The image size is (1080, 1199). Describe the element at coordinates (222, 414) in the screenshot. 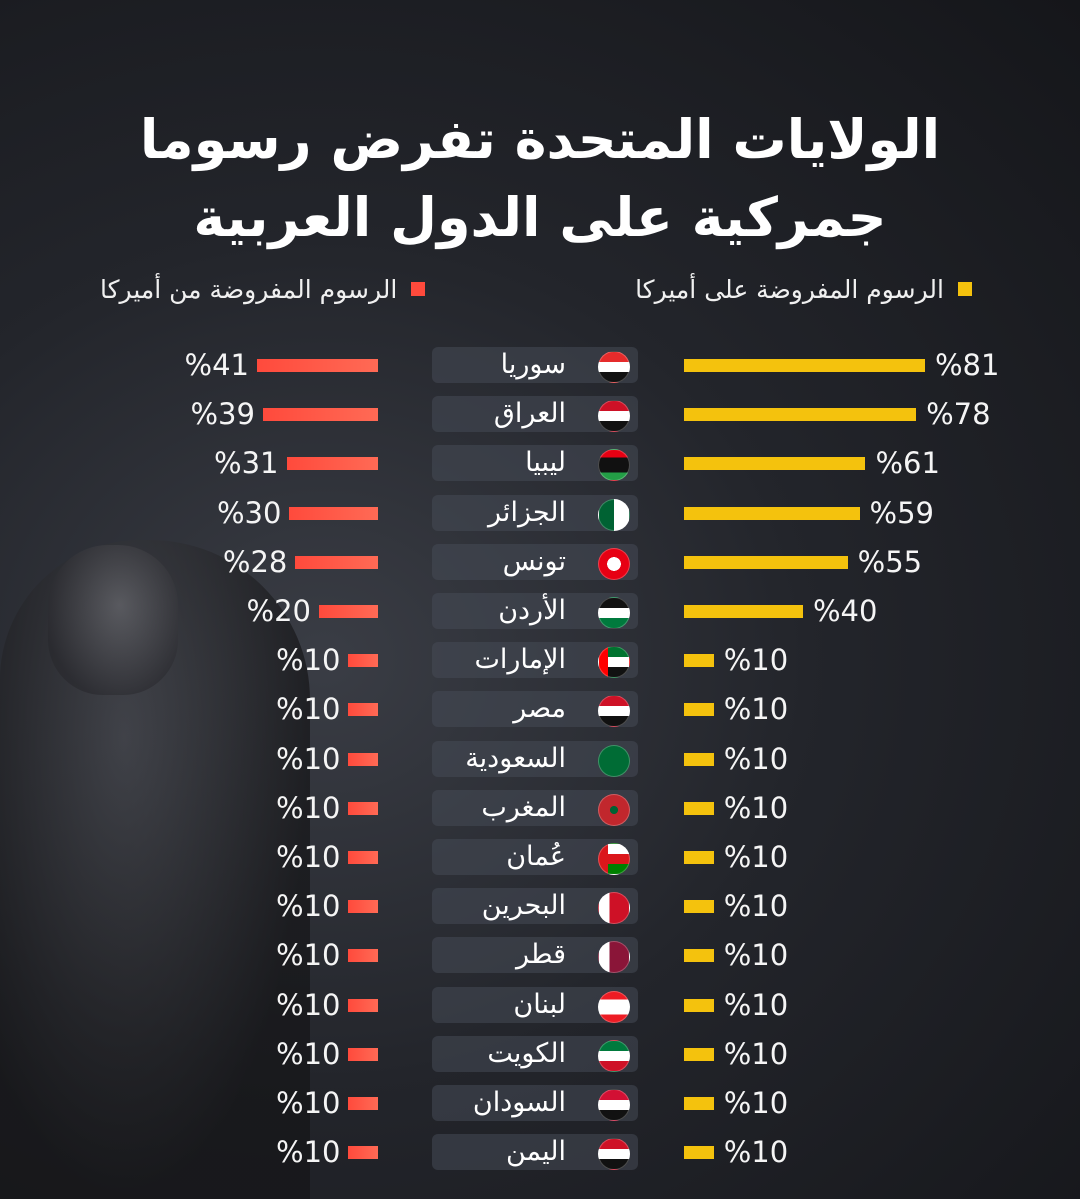

I see `value-label-imposed-by-america: %39` at that location.